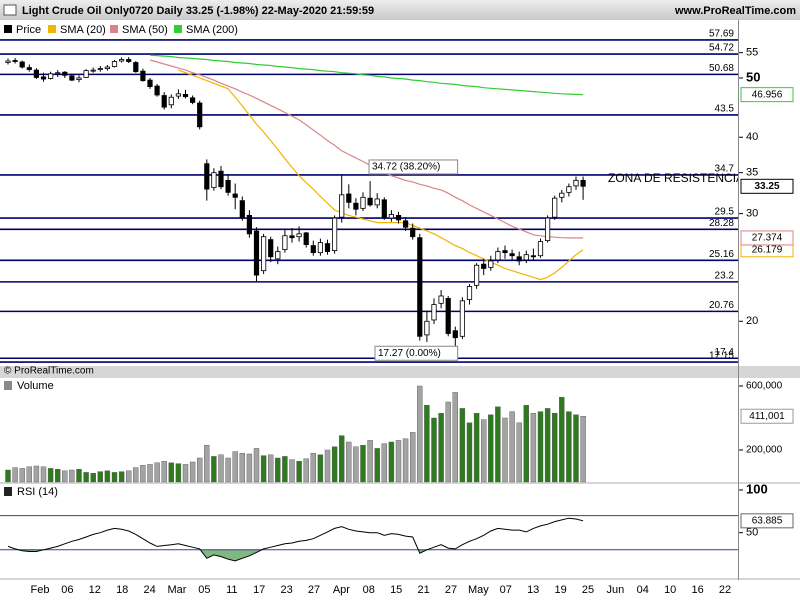 The image size is (800, 600). I want to click on value-box-label: 411,001, so click(767, 416).